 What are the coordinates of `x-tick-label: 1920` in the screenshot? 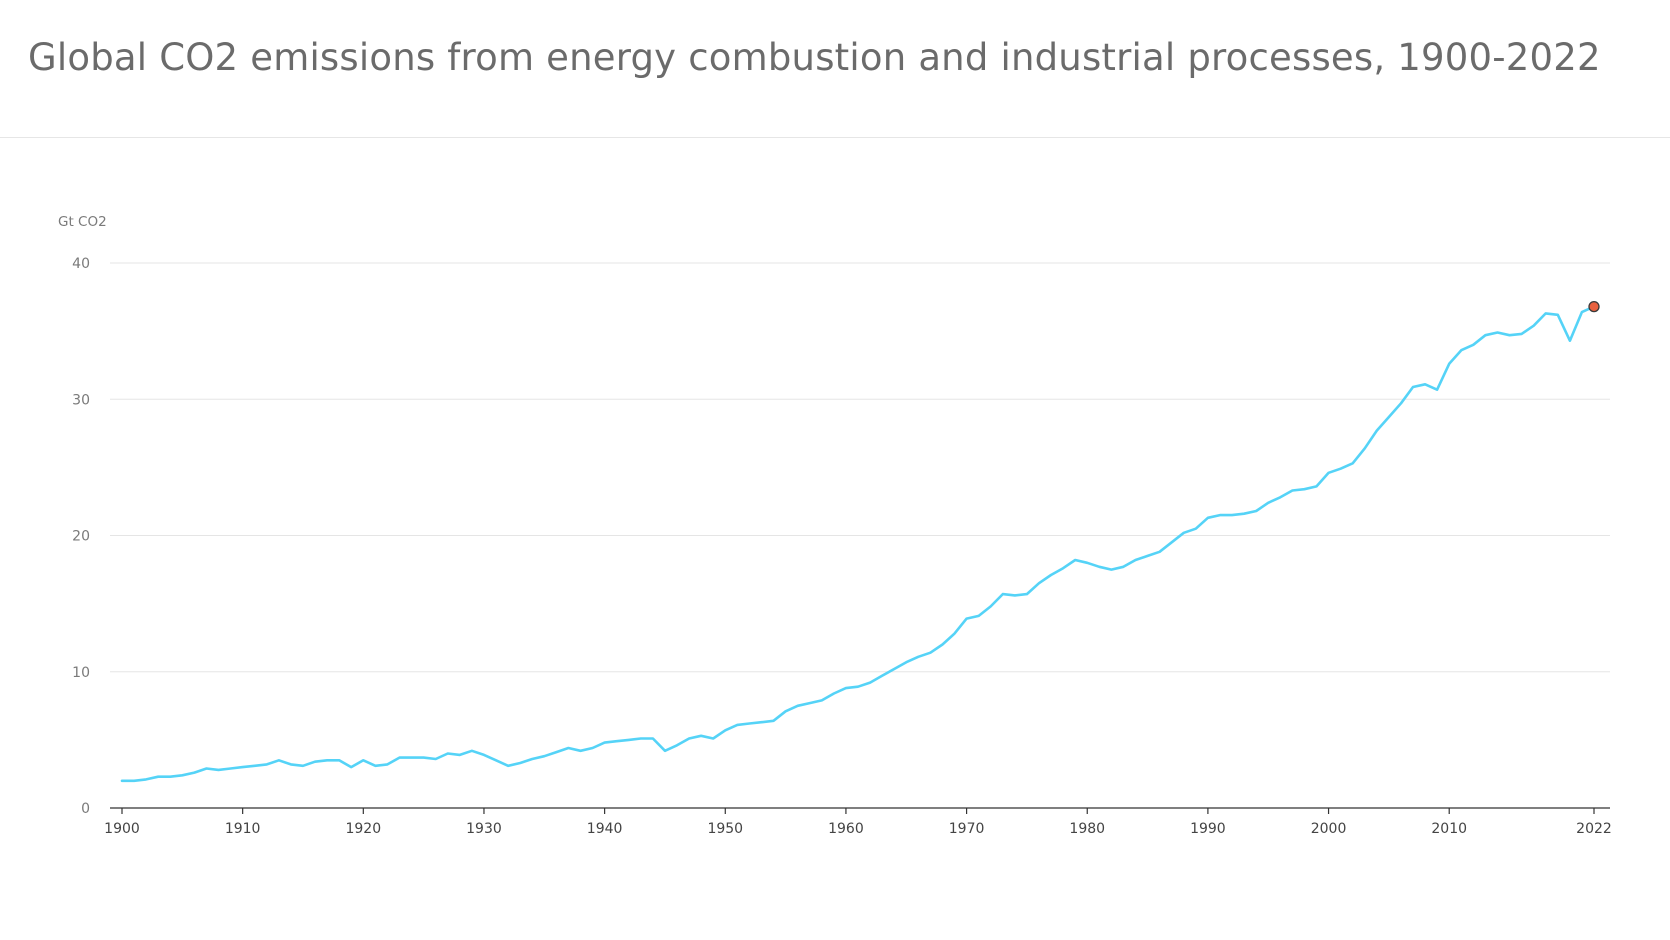 It's located at (363, 829).